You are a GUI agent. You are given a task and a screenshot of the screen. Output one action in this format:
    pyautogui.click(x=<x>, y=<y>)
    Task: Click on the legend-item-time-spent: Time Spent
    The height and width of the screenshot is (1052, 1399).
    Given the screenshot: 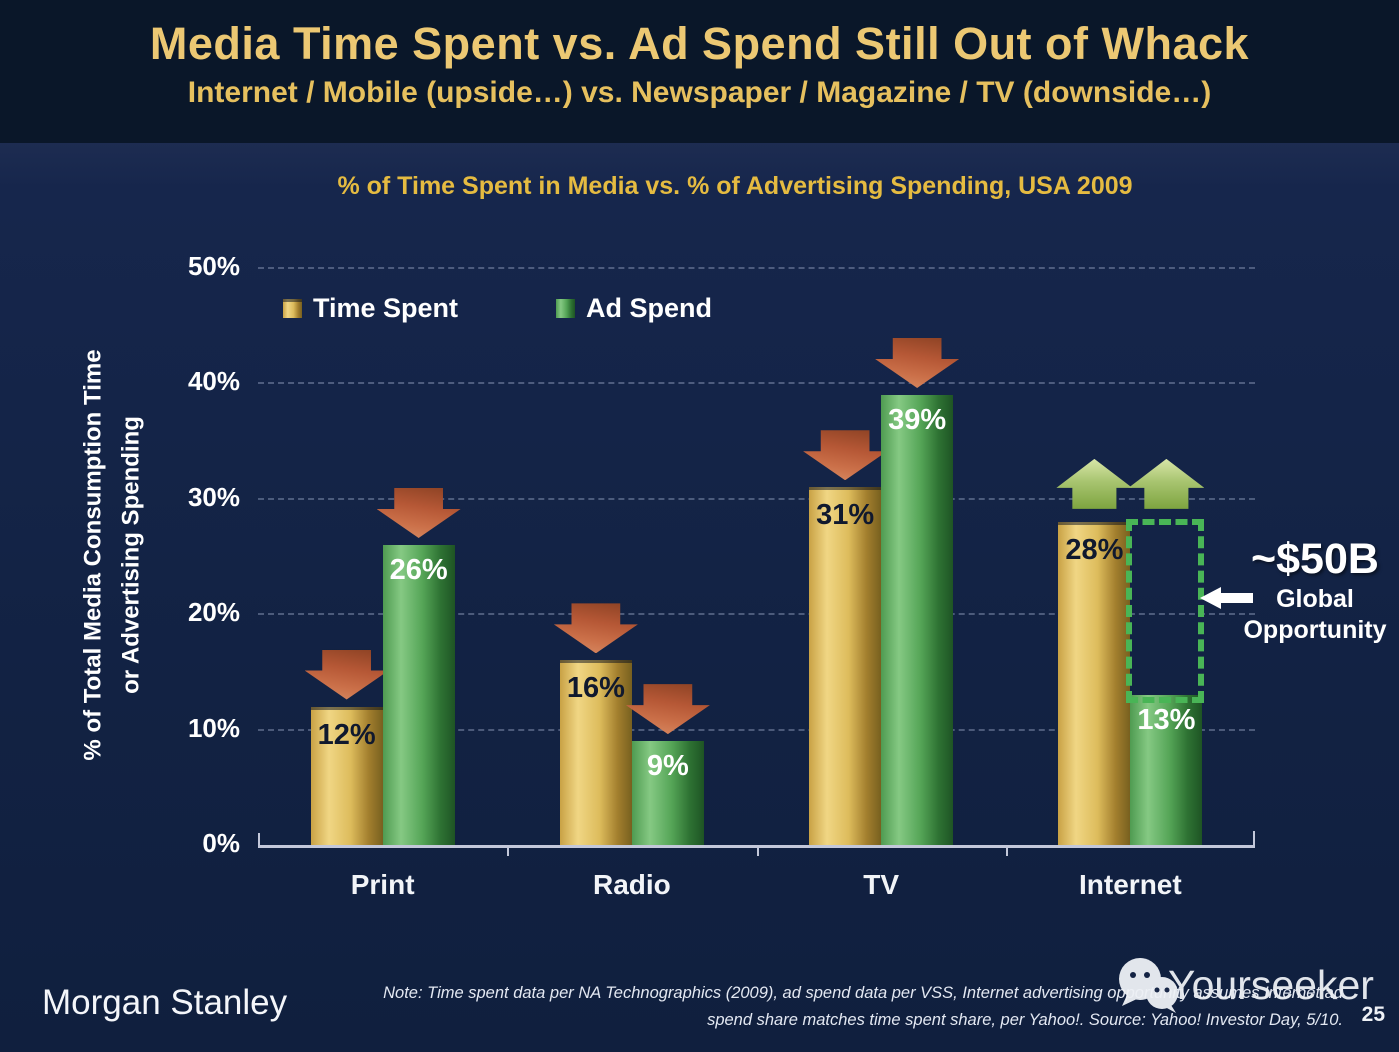 What is the action you would take?
    pyautogui.click(x=370, y=308)
    